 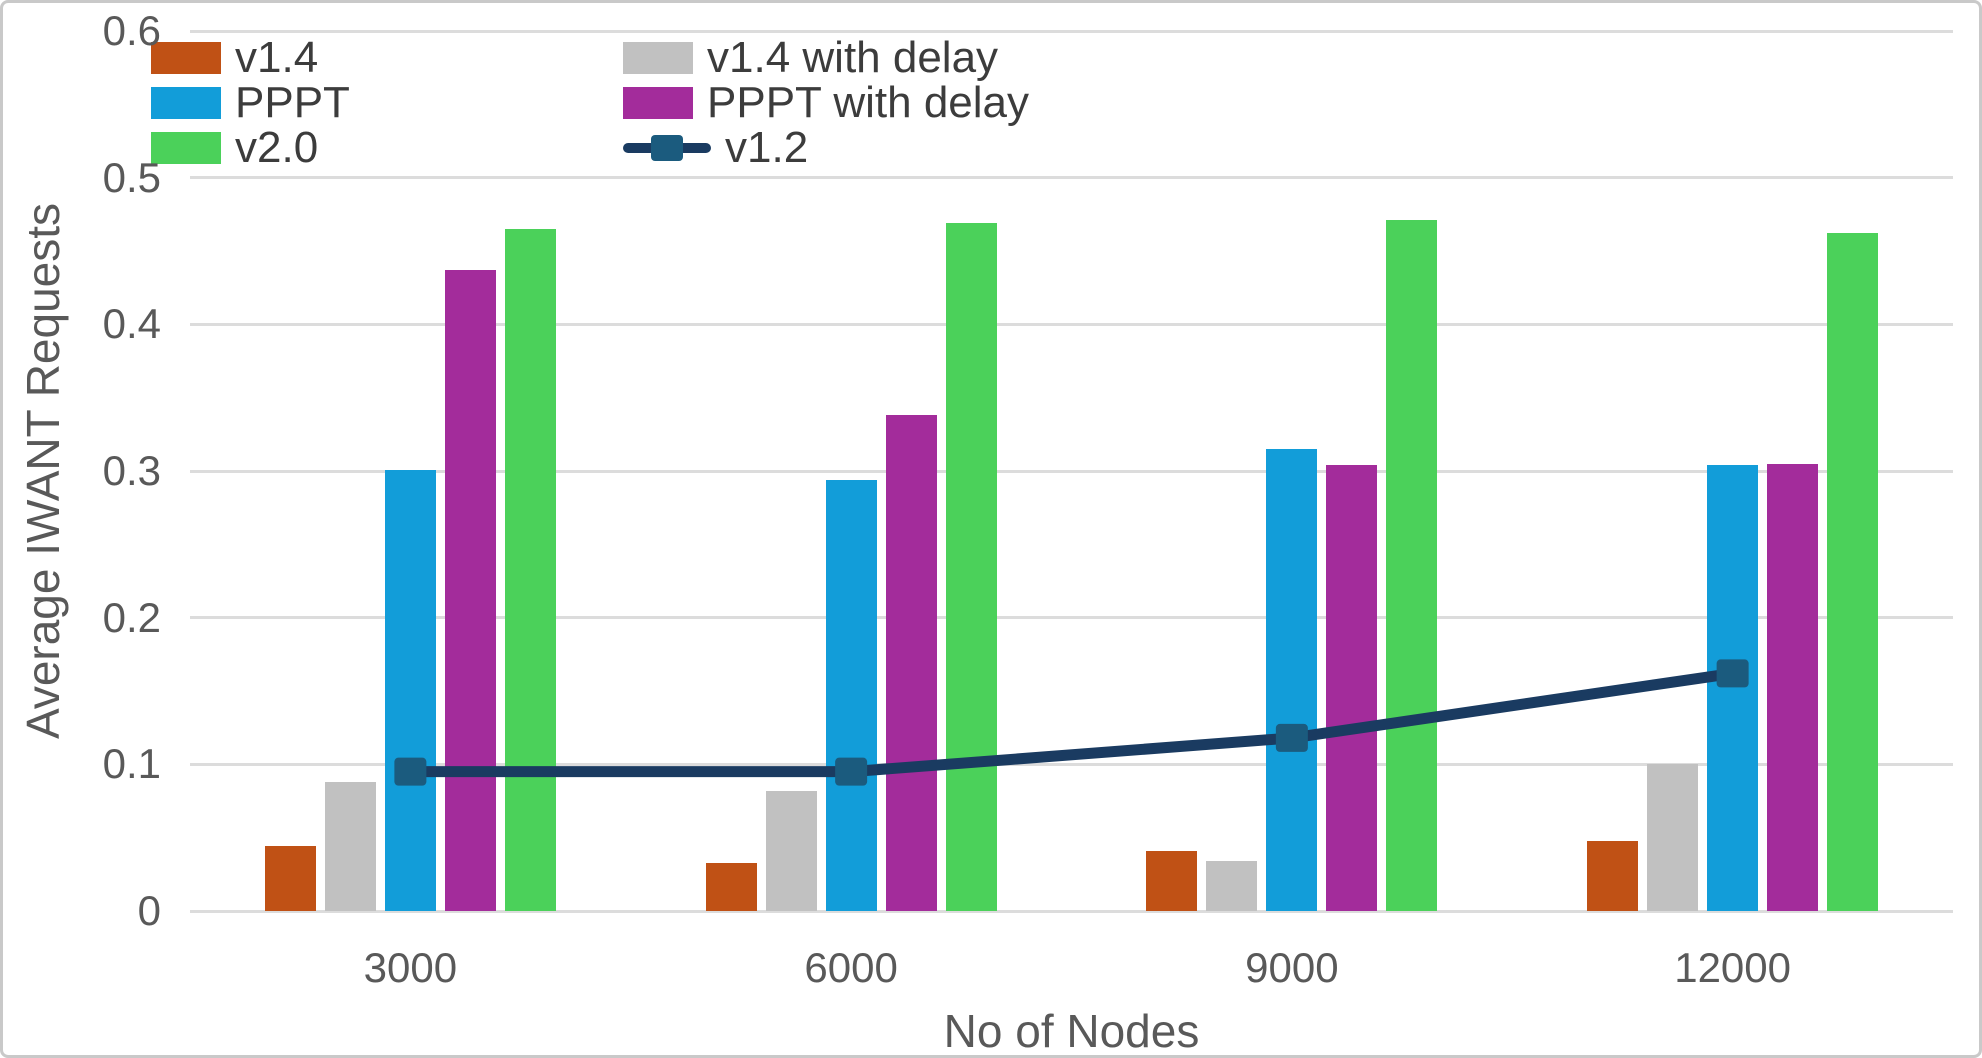 What do you see at coordinates (131, 30) in the screenshot?
I see `y-tick-label: 0.6` at bounding box center [131, 30].